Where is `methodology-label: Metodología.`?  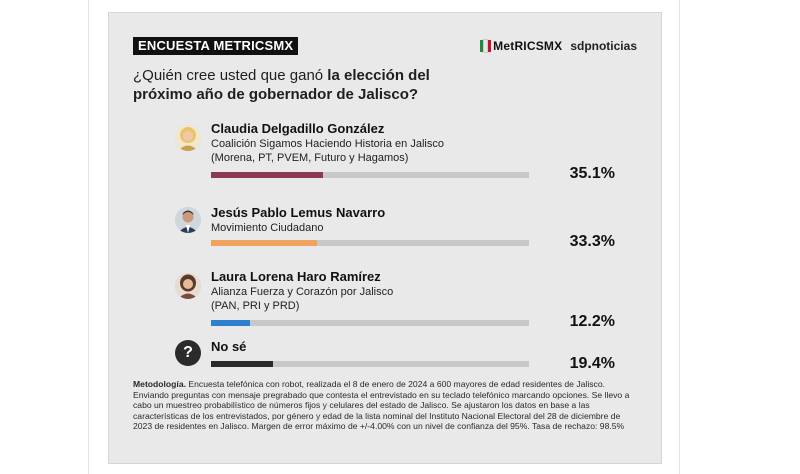
methodology-label: Metodología. is located at coordinates (159, 384).